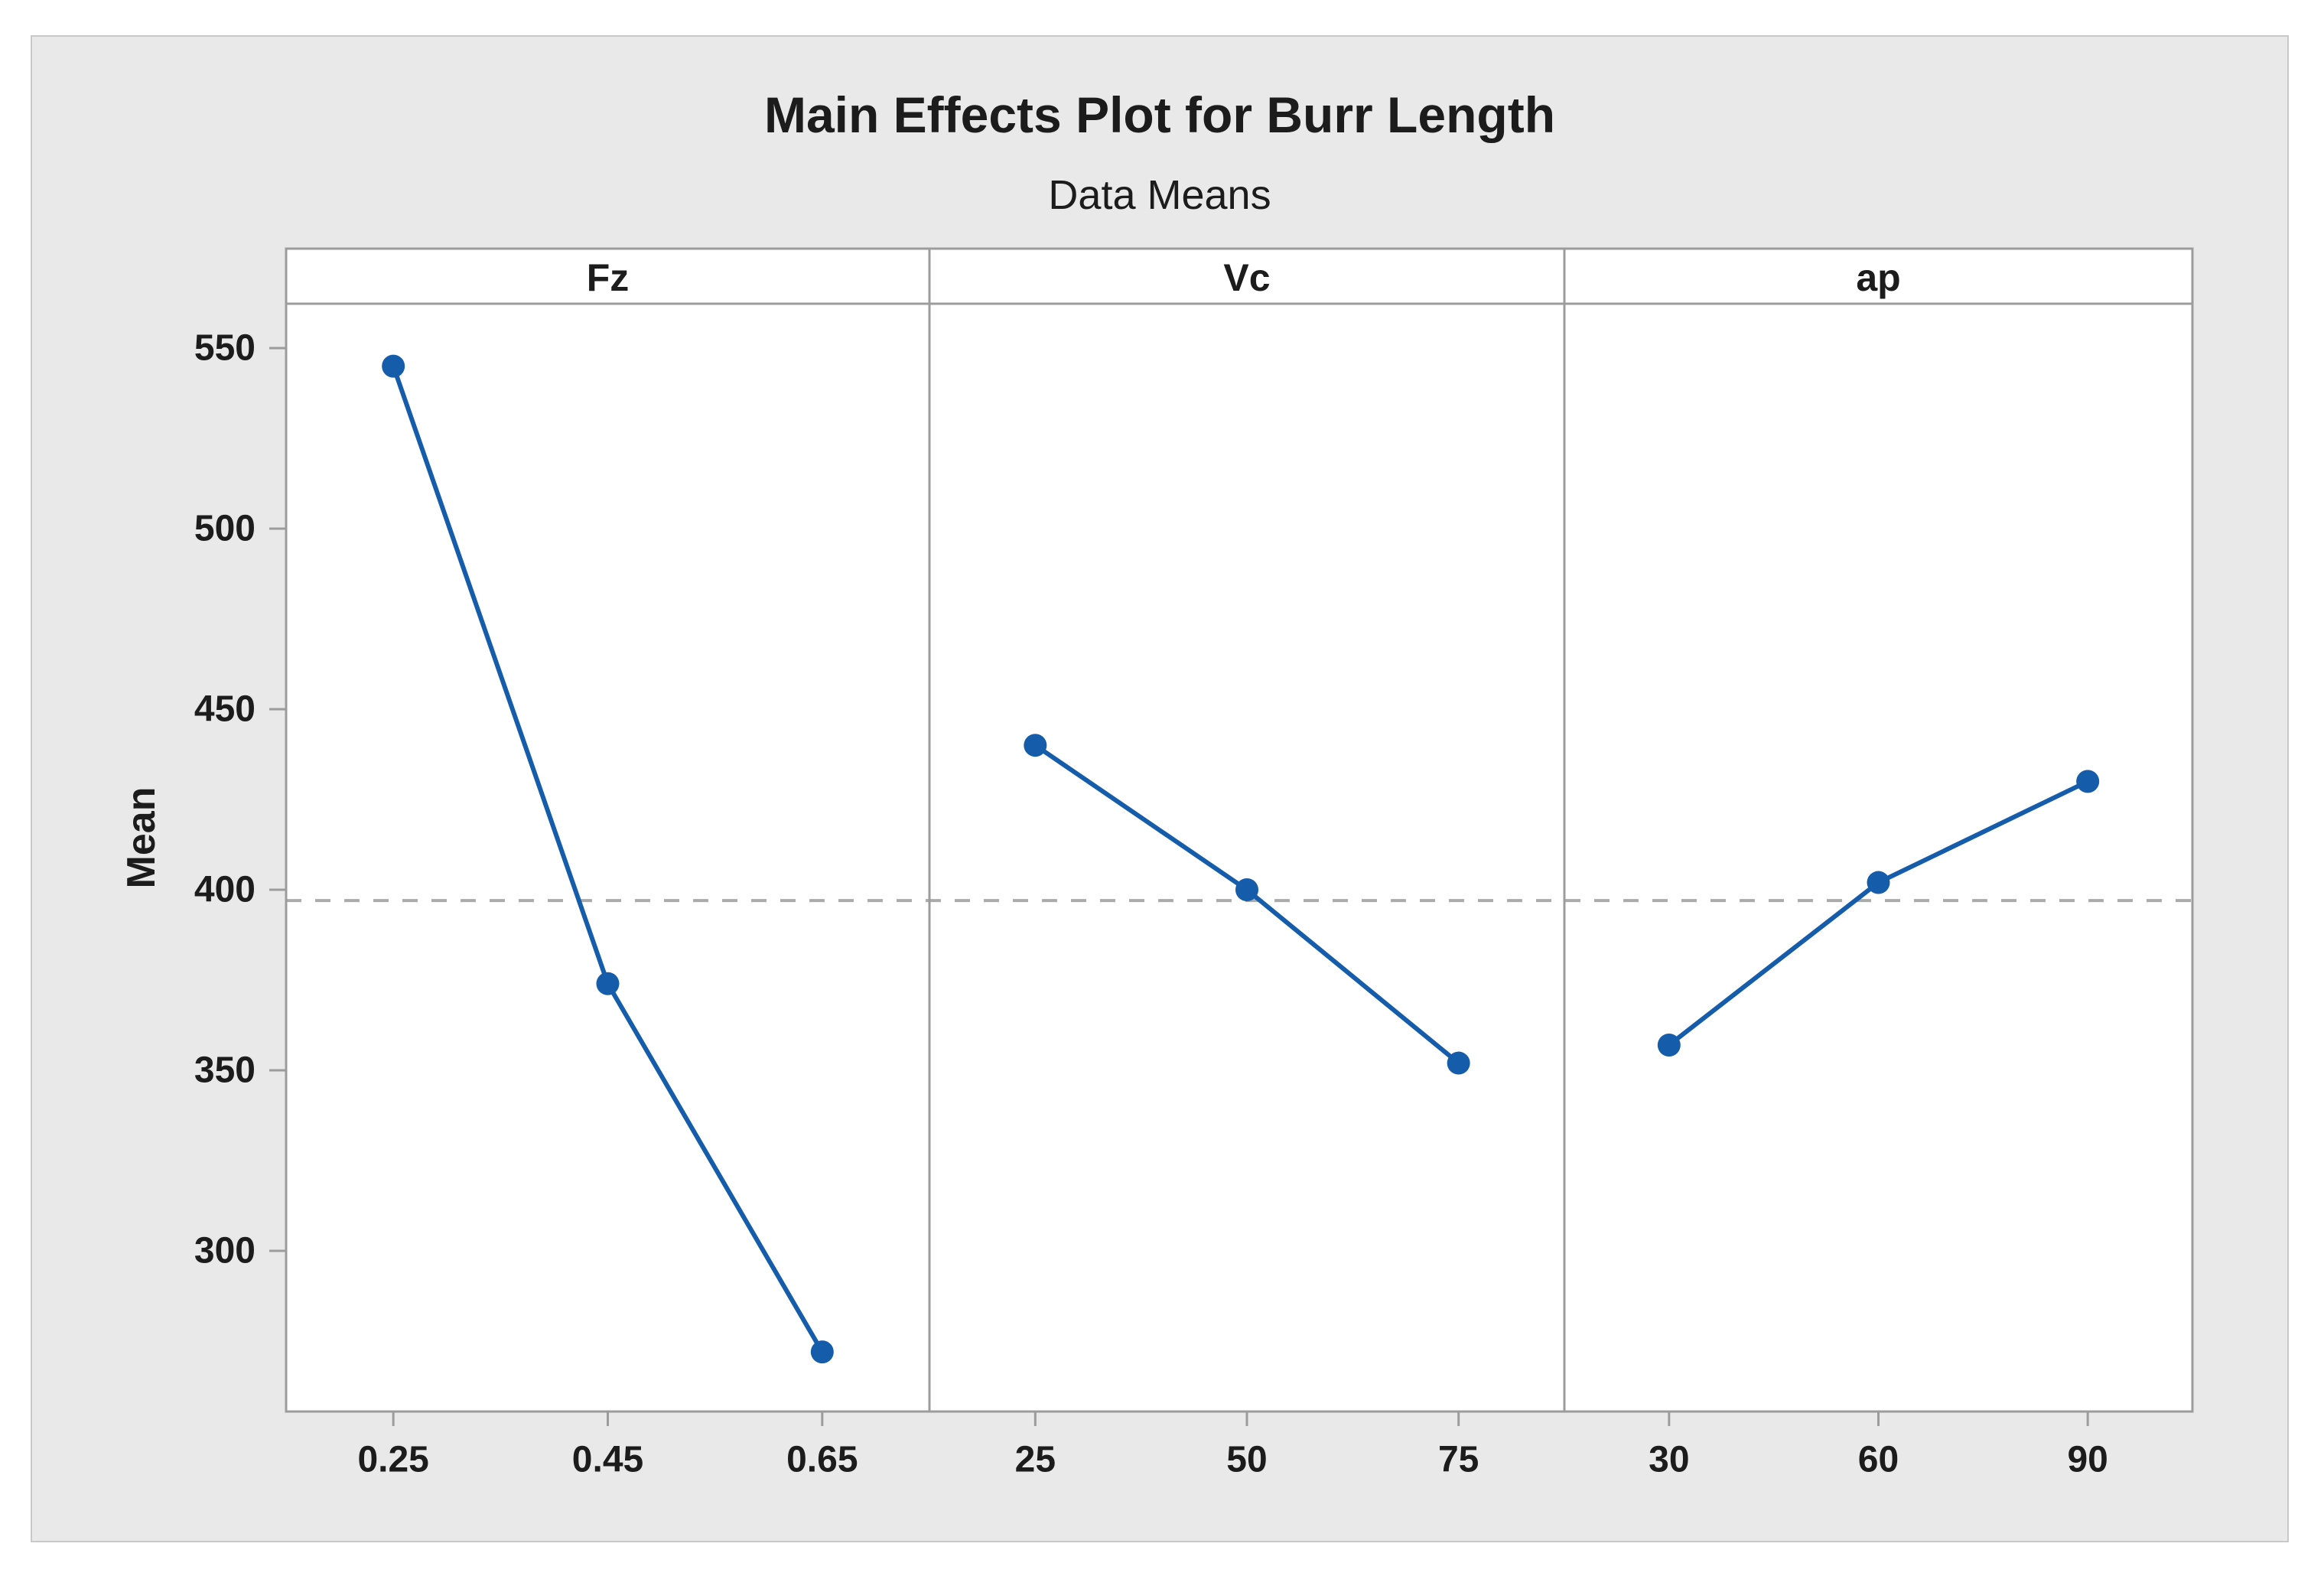 The width and height of the screenshot is (2324, 1576). What do you see at coordinates (225, 1071) in the screenshot?
I see `y-tick-label: 350` at bounding box center [225, 1071].